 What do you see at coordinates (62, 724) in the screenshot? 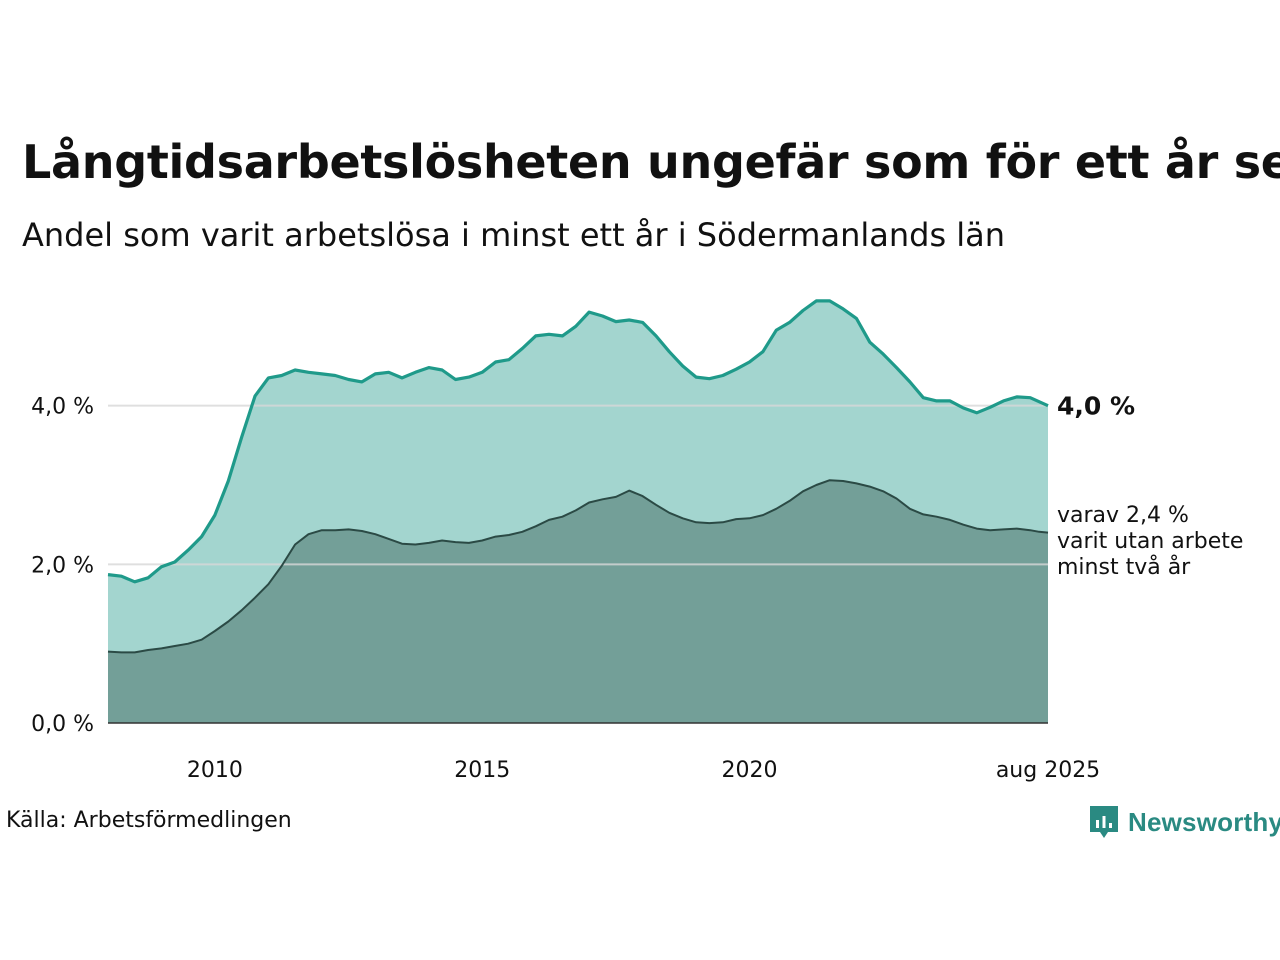
I see `y-tick-label: 0,0 %` at bounding box center [62, 724].